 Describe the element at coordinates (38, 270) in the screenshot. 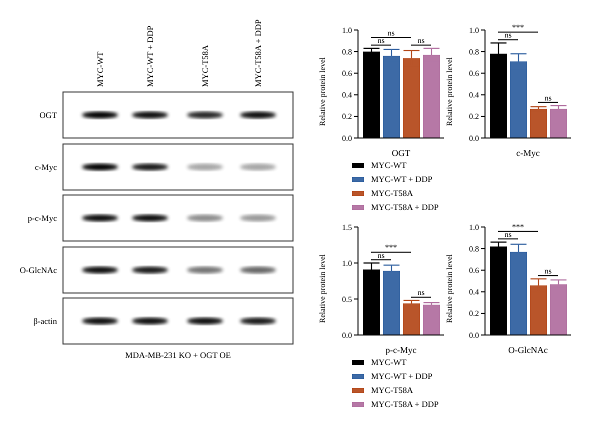

I see `category-label: O-GlcNAc` at that location.